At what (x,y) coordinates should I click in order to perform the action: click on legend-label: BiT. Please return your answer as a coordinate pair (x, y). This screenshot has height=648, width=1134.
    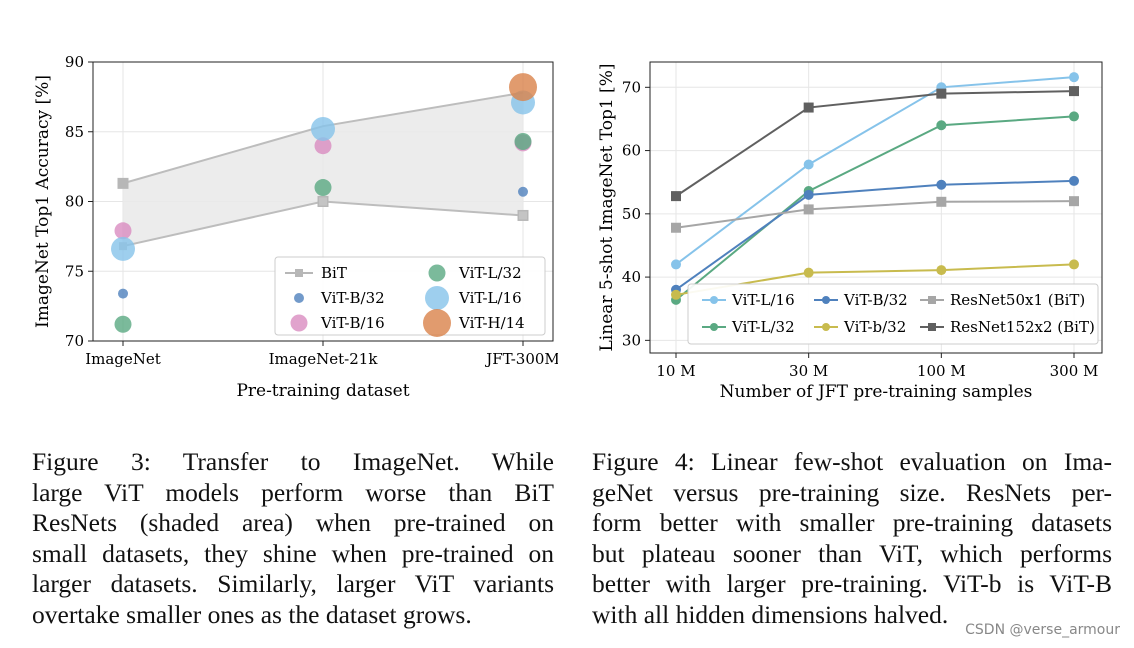
    Looking at the image, I should click on (334, 273).